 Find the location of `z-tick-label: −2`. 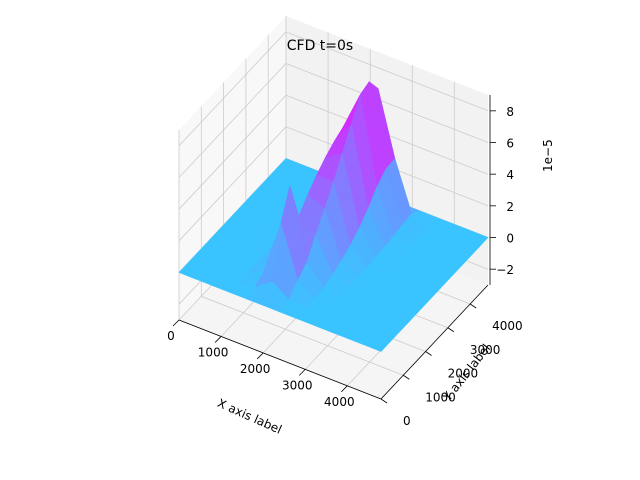

z-tick-label: −2 is located at coordinates (505, 270).